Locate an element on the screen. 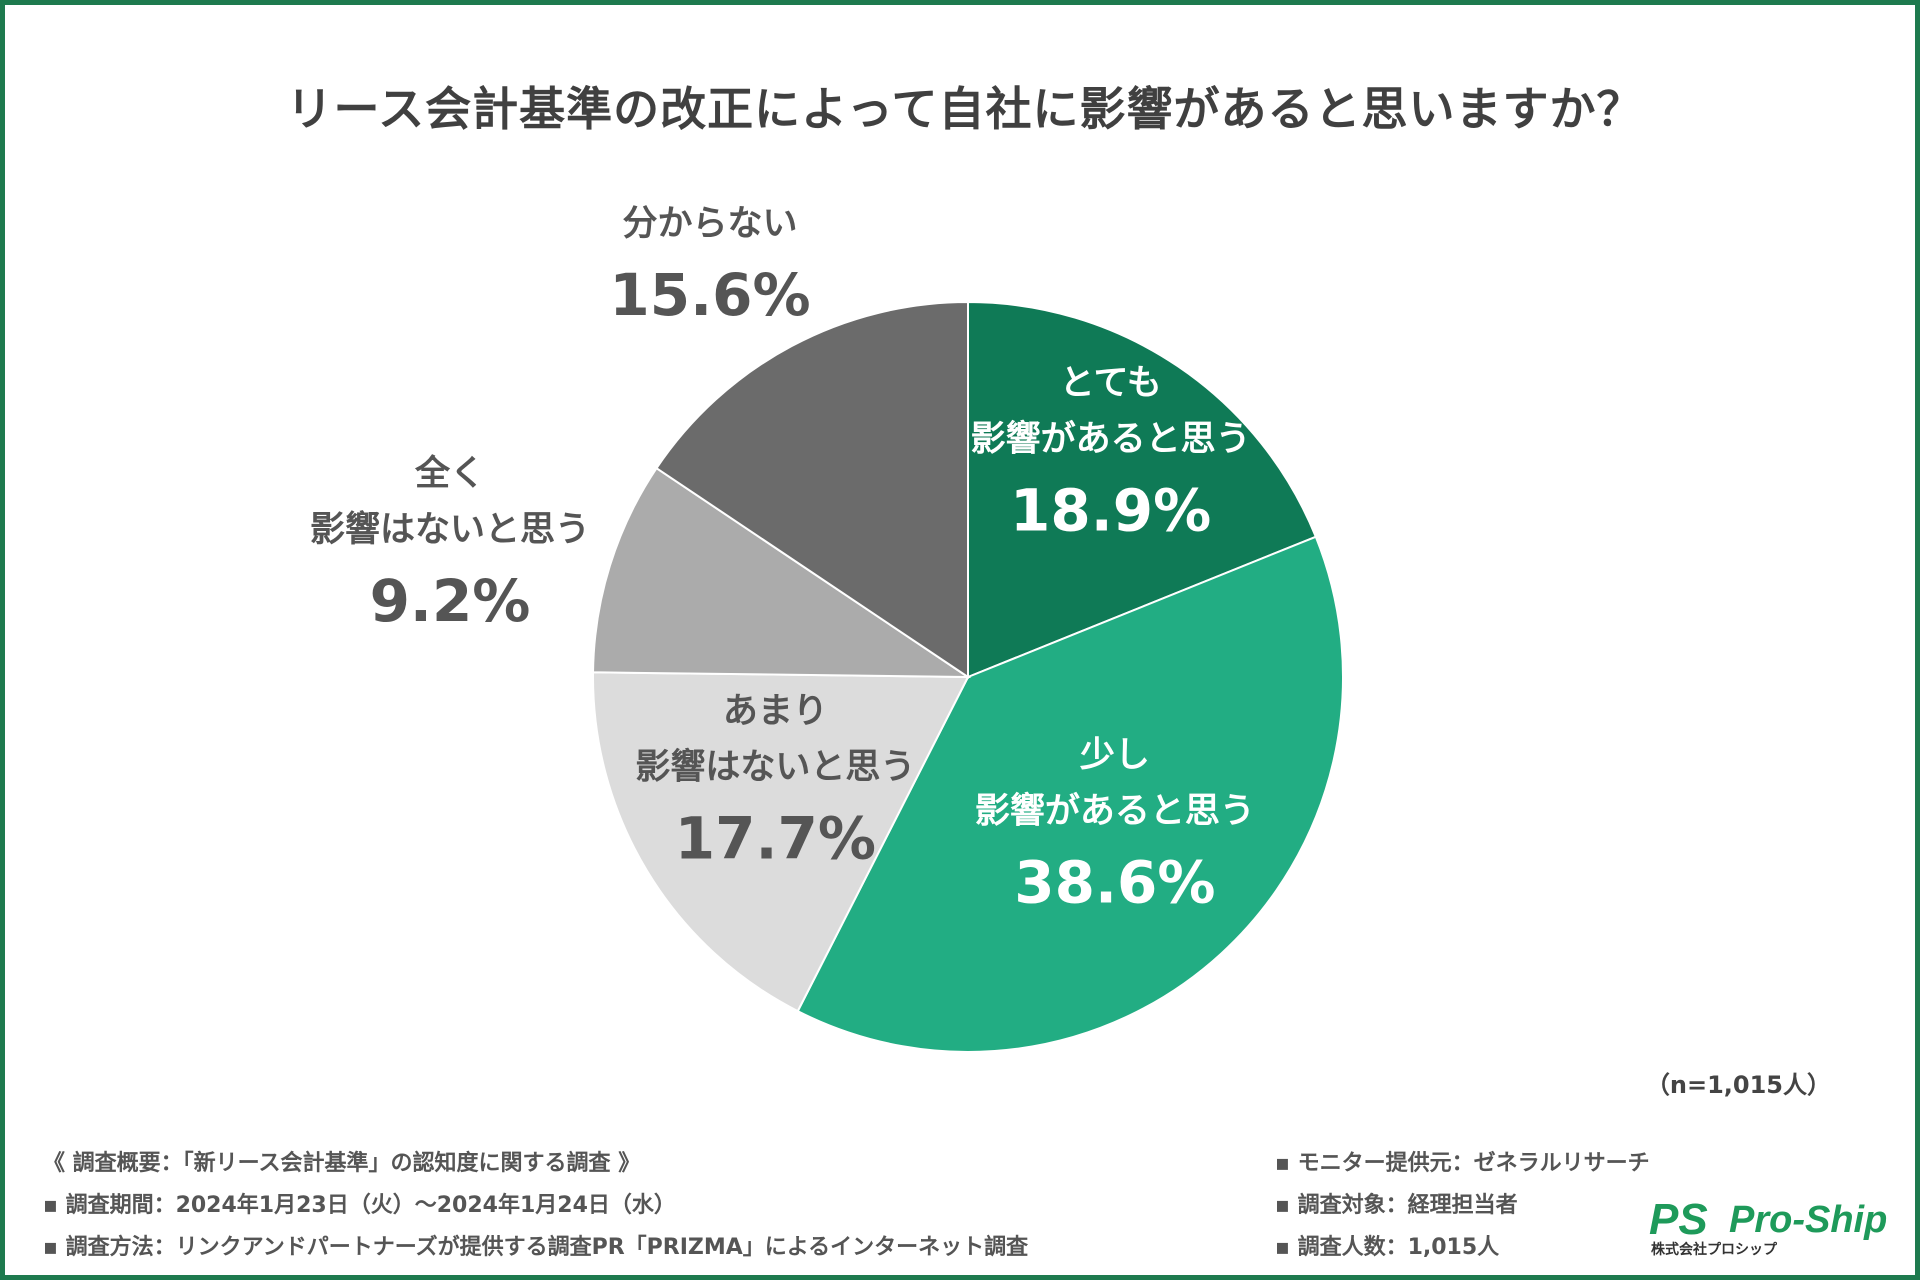  slice-label-some-impact-line-1: 影響があると思う is located at coordinates (1115, 810).